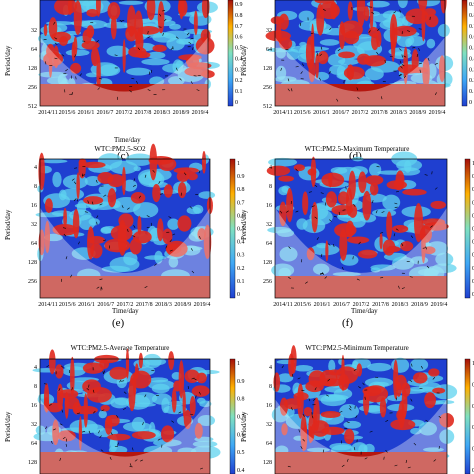 The height and width of the screenshot is (474, 474). What do you see at coordinates (340, 113) in the screenshot?
I see `x-tick-label: 2016/7` at bounding box center [340, 113].